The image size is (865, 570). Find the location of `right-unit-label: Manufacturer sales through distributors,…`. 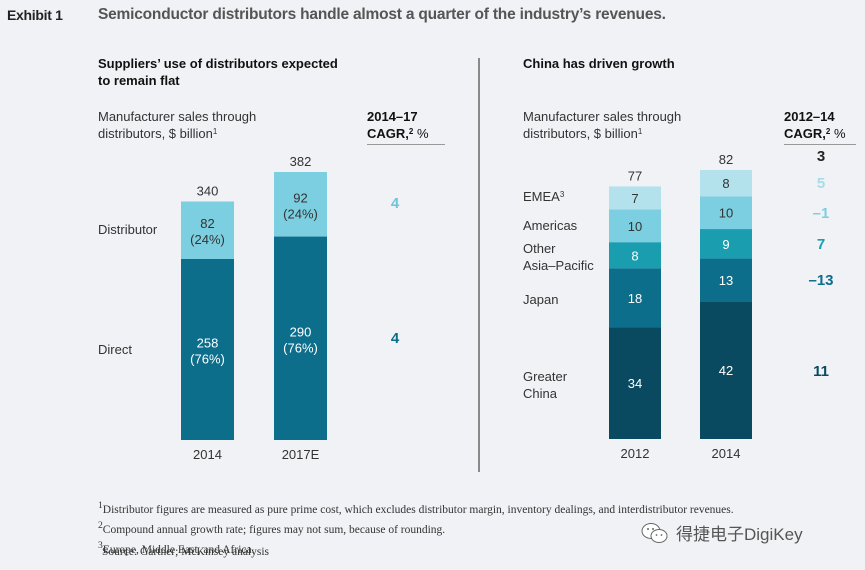

right-unit-label: Manufacturer sales through distributors,… is located at coordinates (602, 125).